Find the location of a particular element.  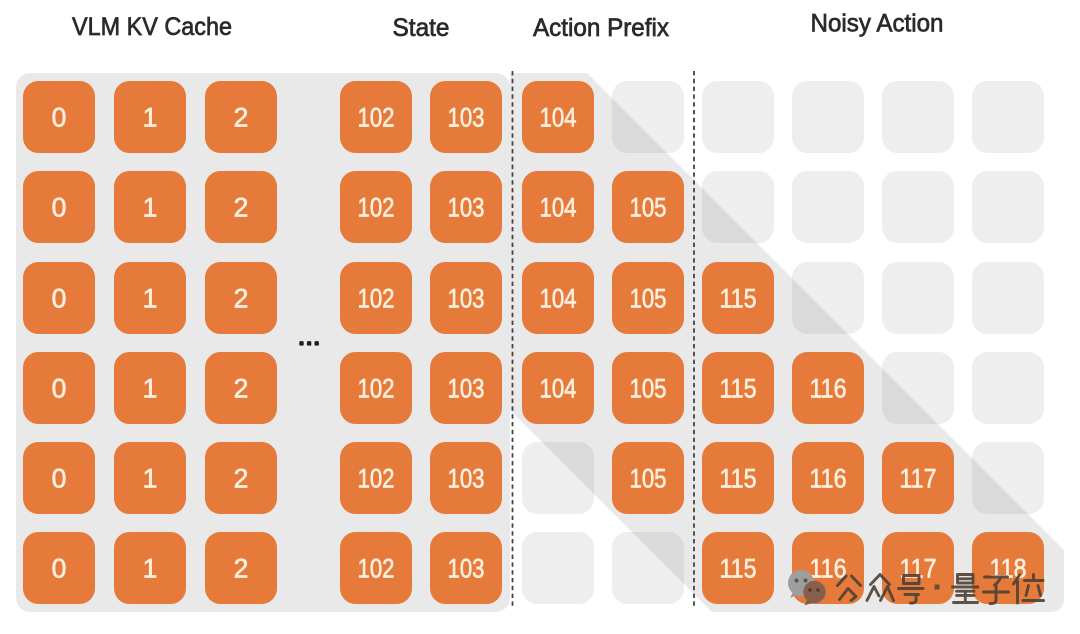

svg-text: 117 is located at coordinates (918, 479).